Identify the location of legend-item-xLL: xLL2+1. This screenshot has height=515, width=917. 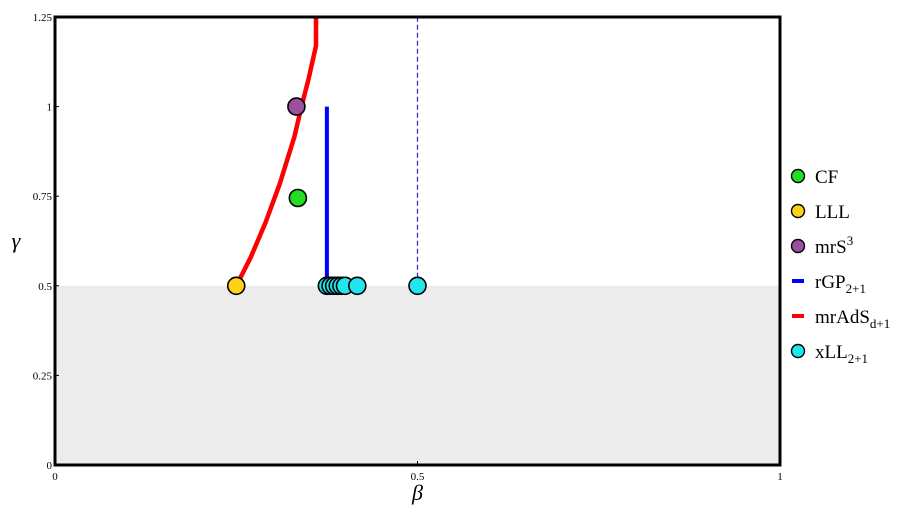
(829, 354).